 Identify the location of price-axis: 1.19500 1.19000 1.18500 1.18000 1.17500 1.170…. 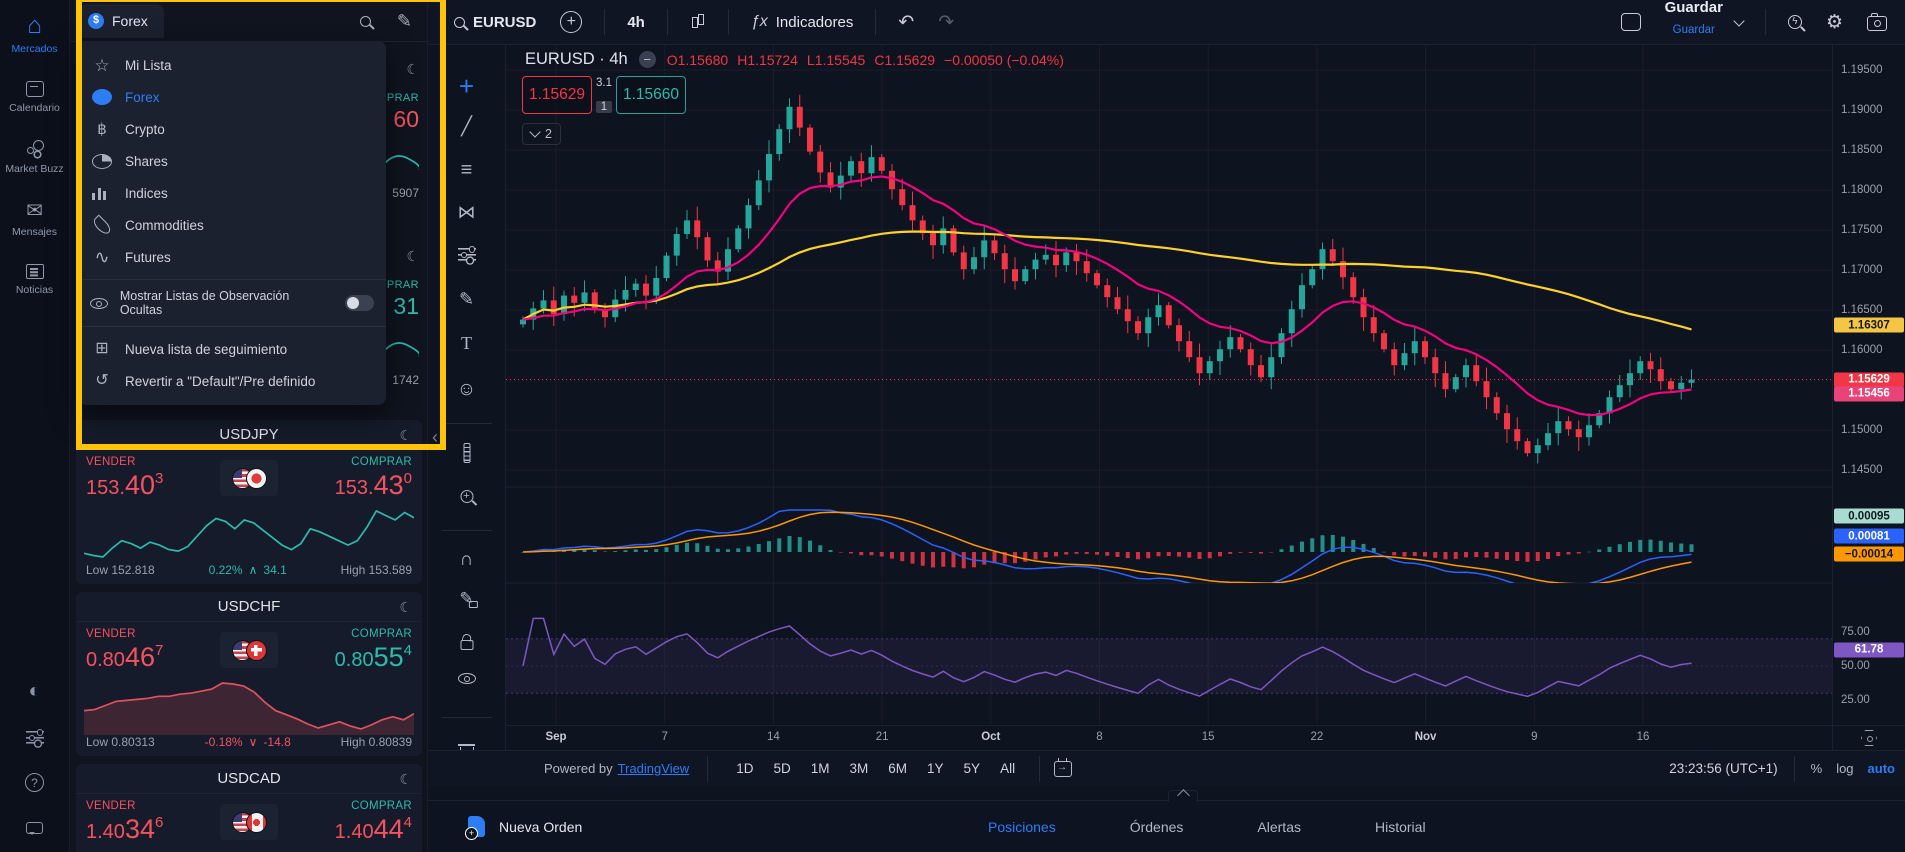
(1868, 385).